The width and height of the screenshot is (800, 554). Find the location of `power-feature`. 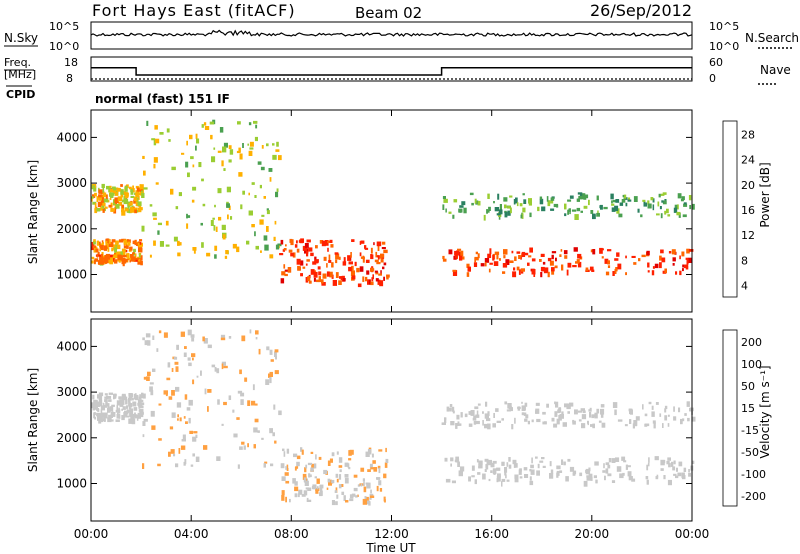

power-feature is located at coordinates (117, 252).